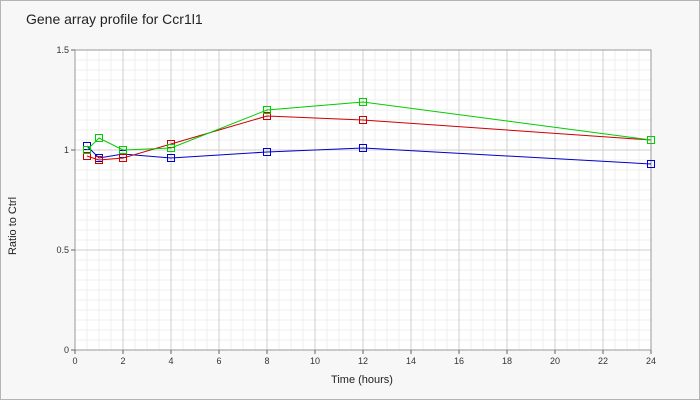 This screenshot has width=700, height=400. I want to click on x-tick-label: 6, so click(218, 361).